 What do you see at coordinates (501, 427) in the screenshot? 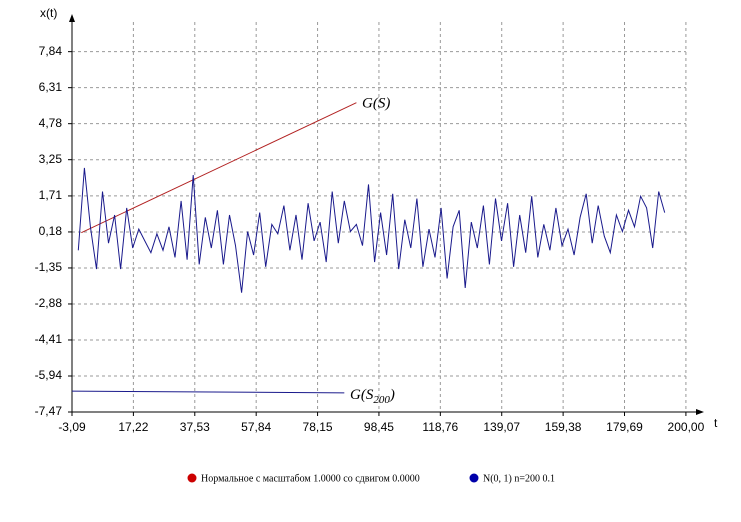
I see `x-tick-label: 139,07` at bounding box center [501, 427].